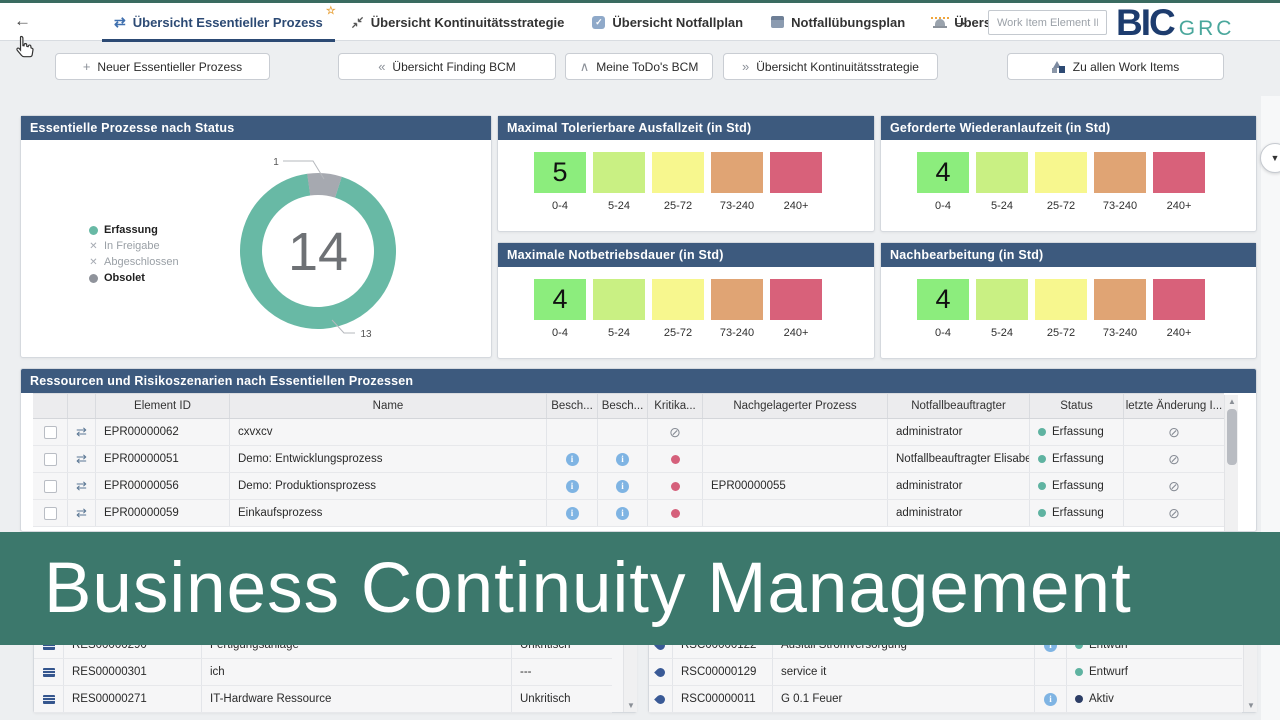  Describe the element at coordinates (50, 406) in the screenshot. I see `select-all-header` at that location.